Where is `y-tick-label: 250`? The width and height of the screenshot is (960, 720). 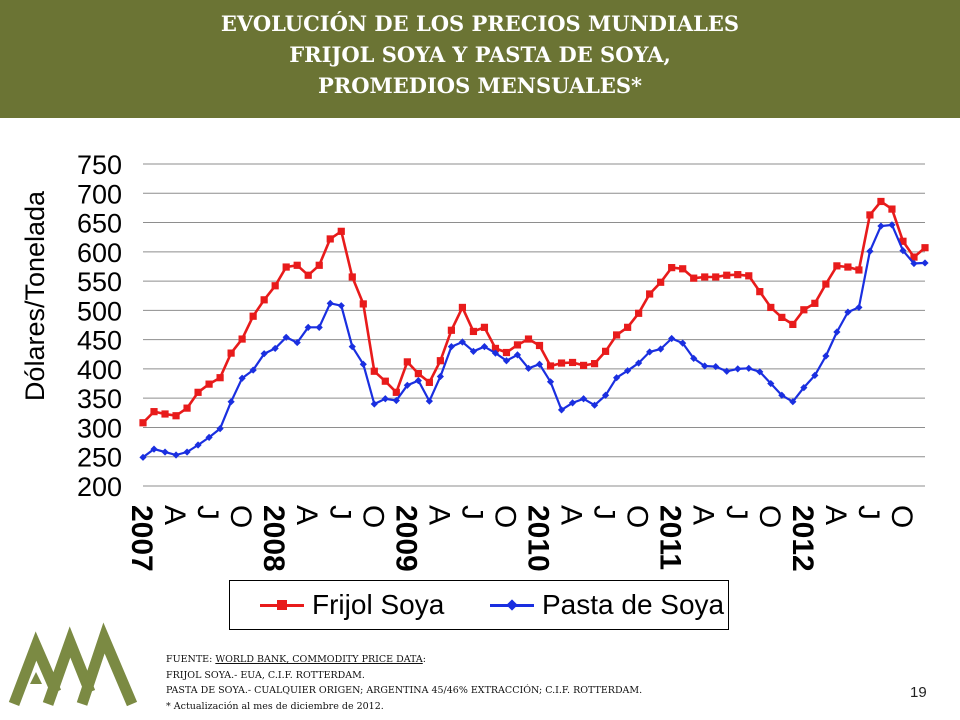 y-tick-label: 250 is located at coordinates (99, 458).